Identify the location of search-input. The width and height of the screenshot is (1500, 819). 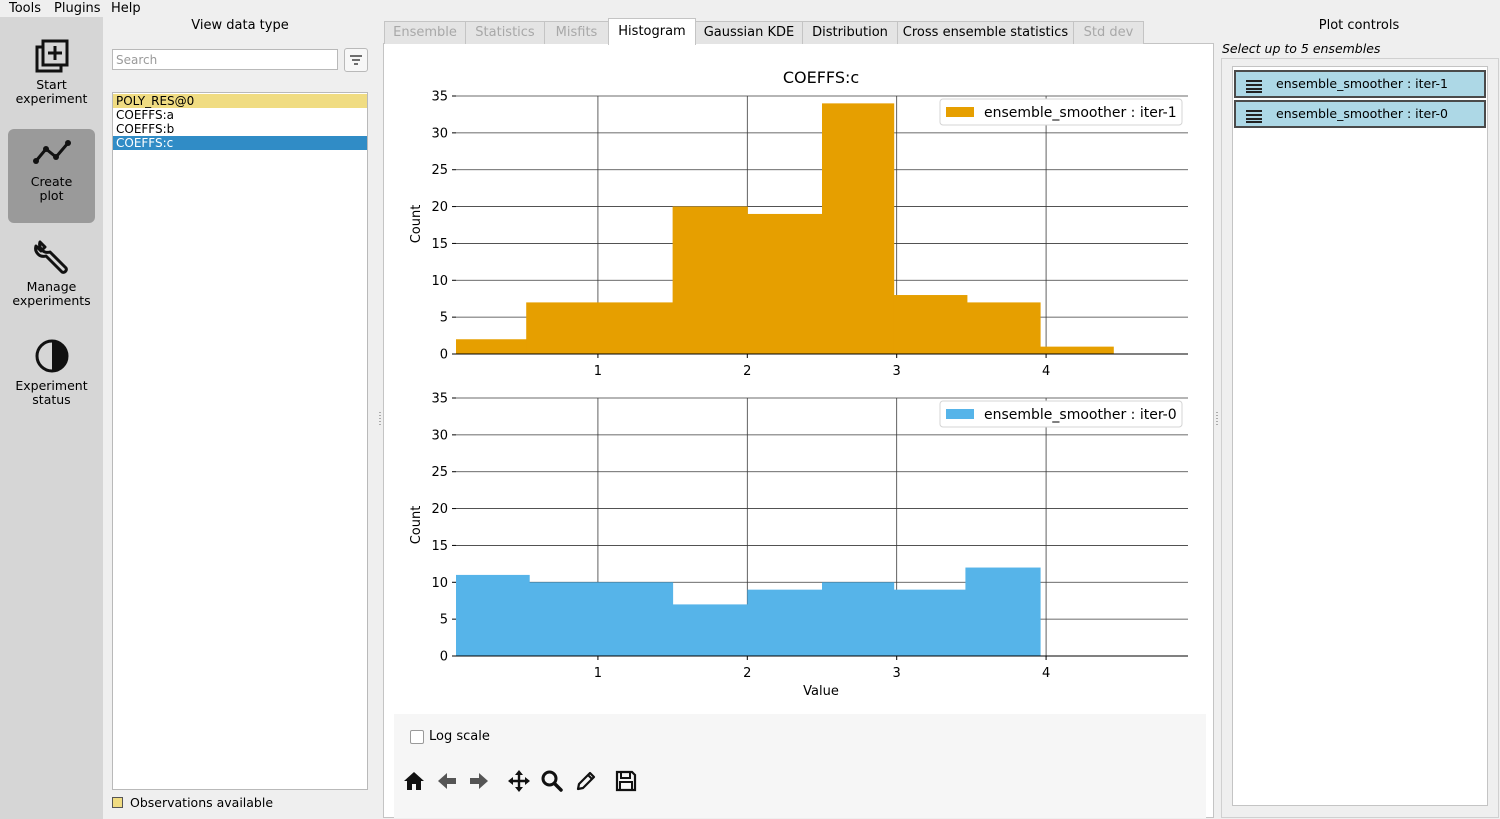
(225, 59).